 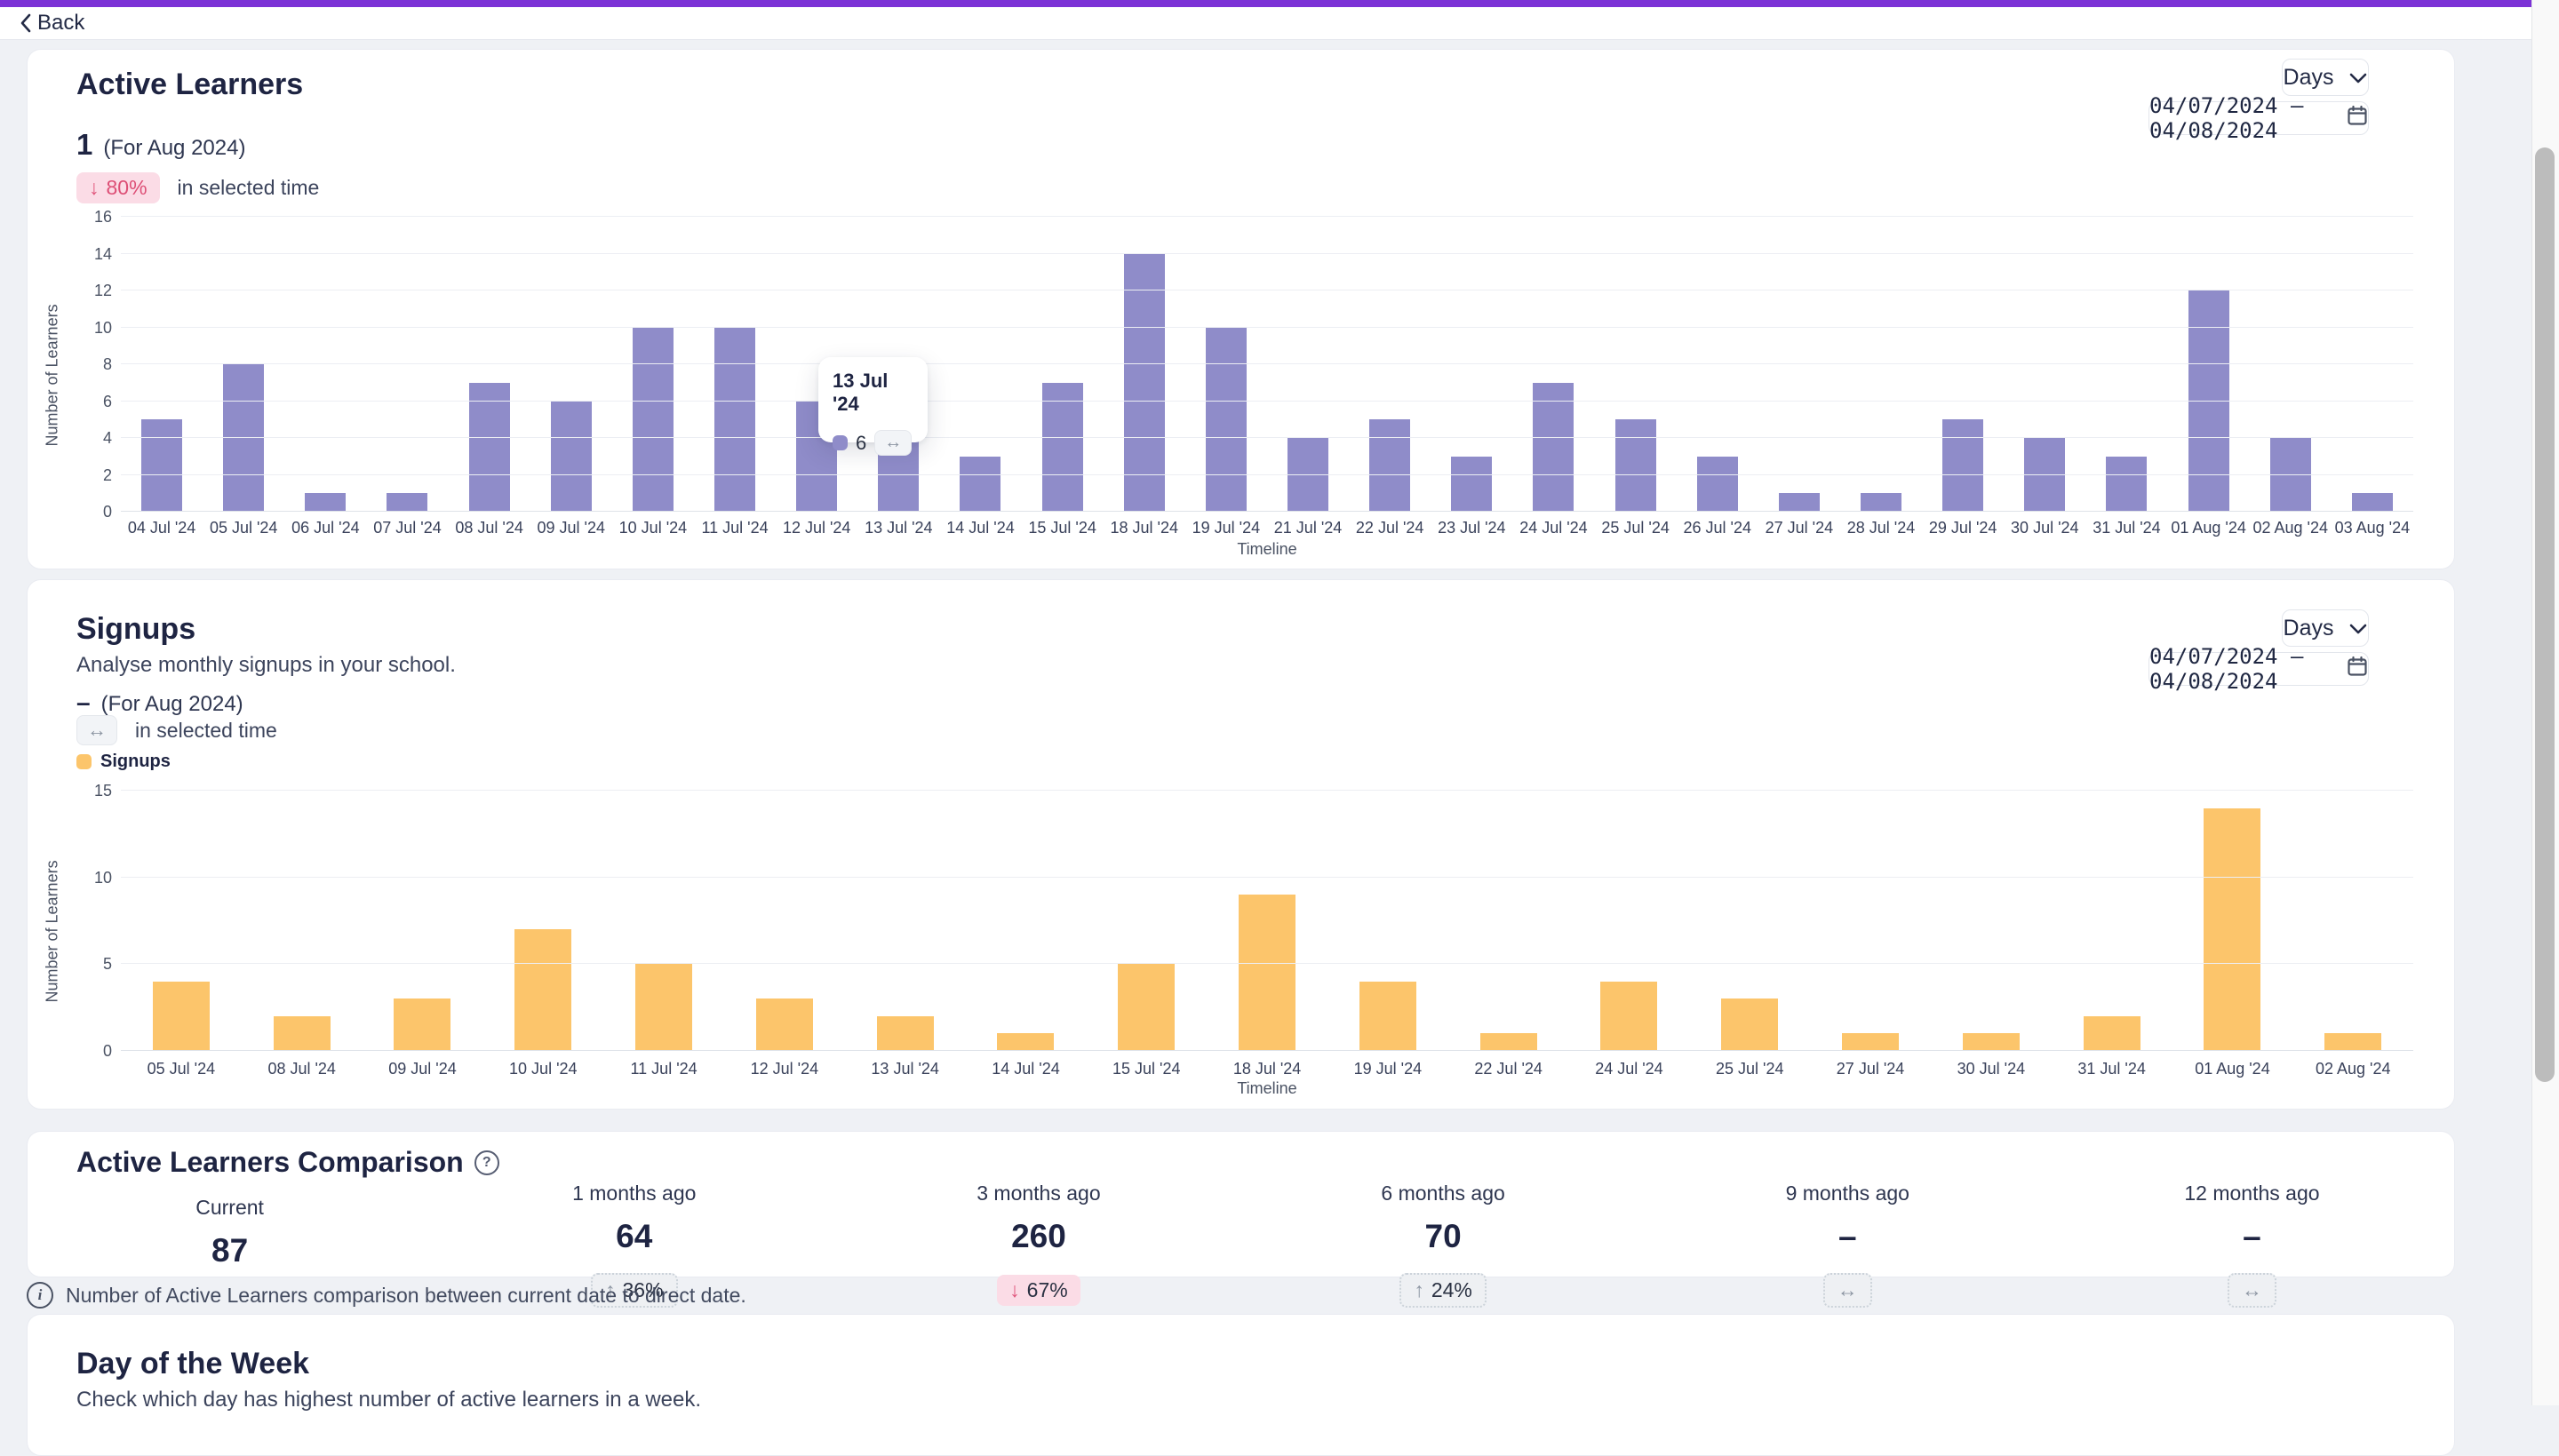 What do you see at coordinates (162, 465) in the screenshot?
I see `bar-04 Jul '24` at bounding box center [162, 465].